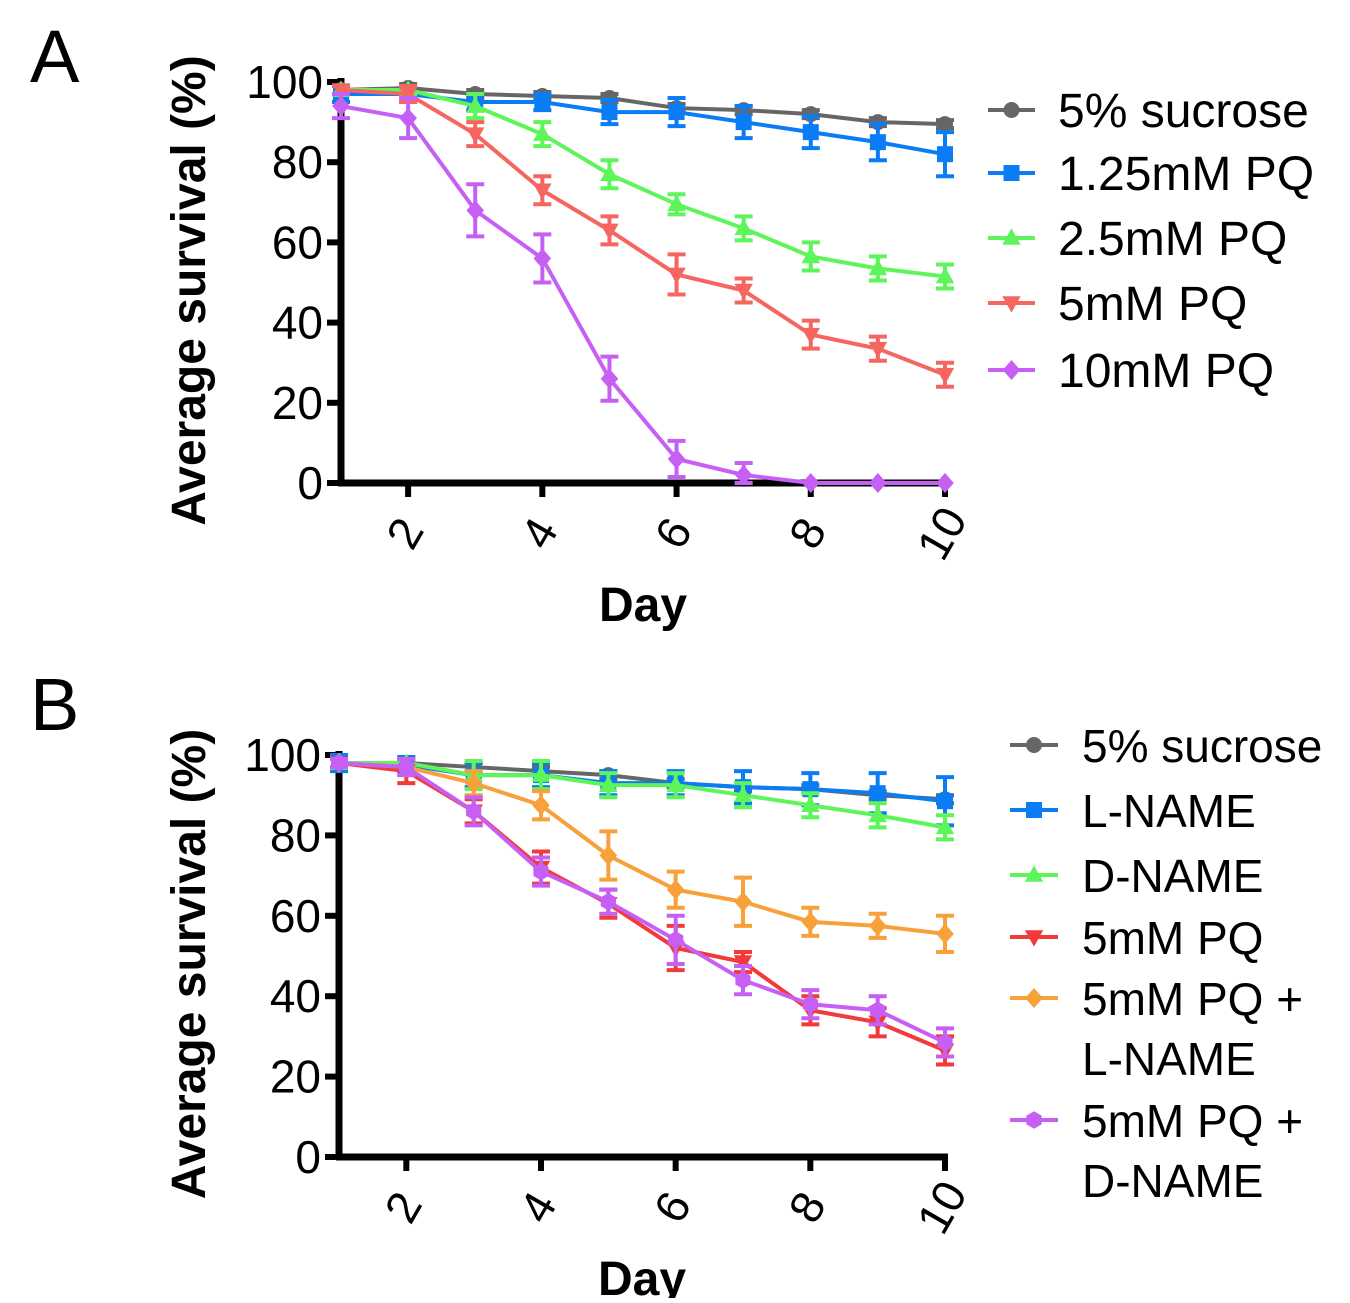  Describe the element at coordinates (539, 533) in the screenshot. I see `x-tick-label: 4` at that location.